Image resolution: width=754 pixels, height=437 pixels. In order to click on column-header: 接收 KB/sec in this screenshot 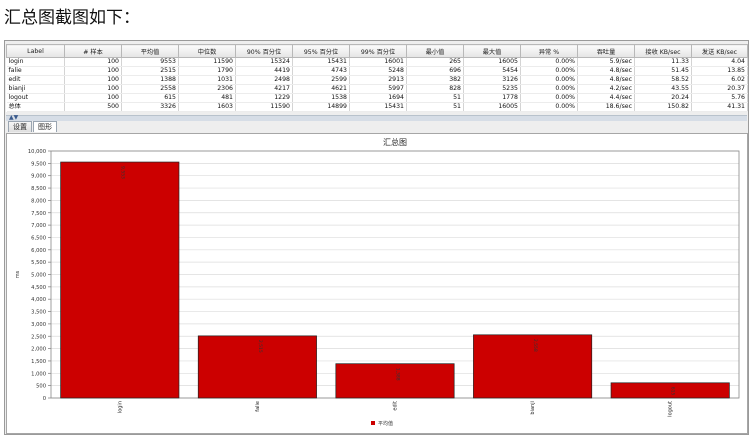, I will do `click(663, 51)`.